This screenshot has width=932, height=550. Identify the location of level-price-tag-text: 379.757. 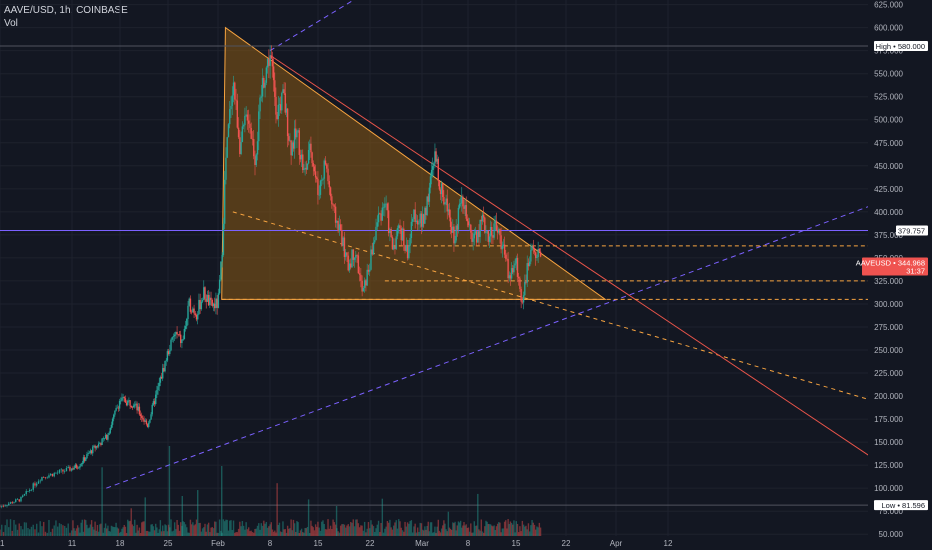
(911, 230).